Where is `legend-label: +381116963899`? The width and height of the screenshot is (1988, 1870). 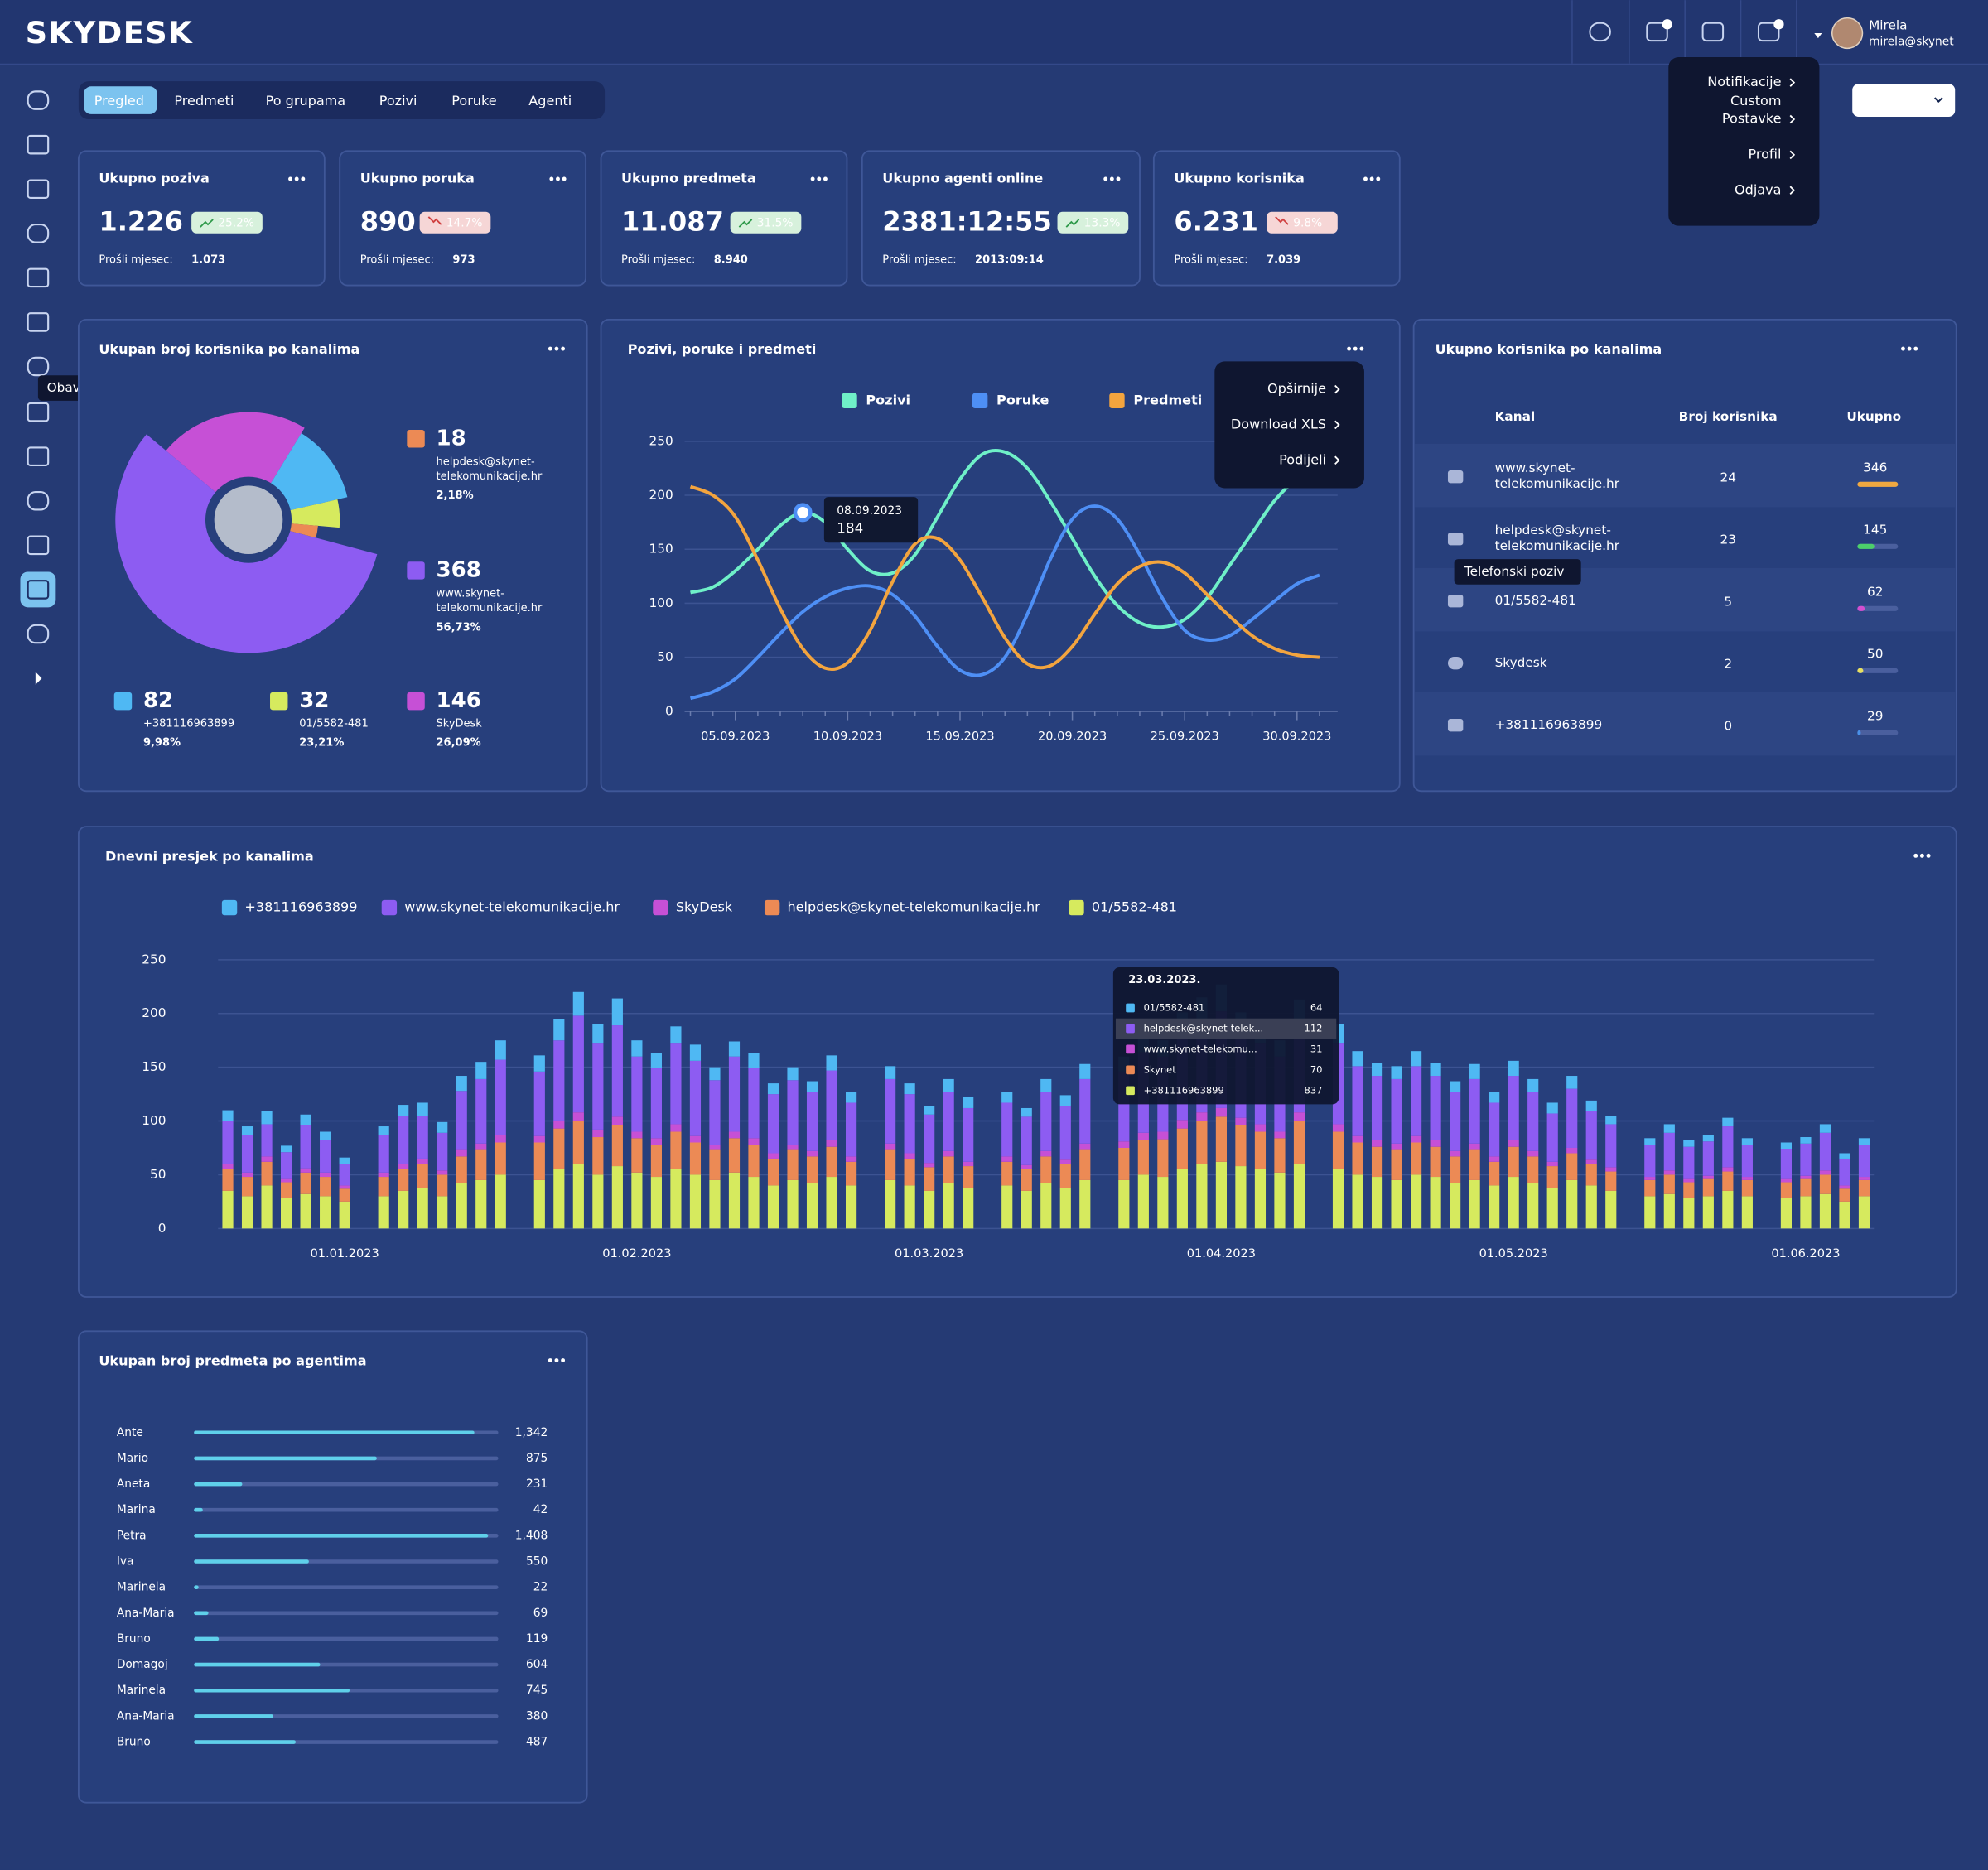
legend-label: +381116963899 is located at coordinates (188, 724).